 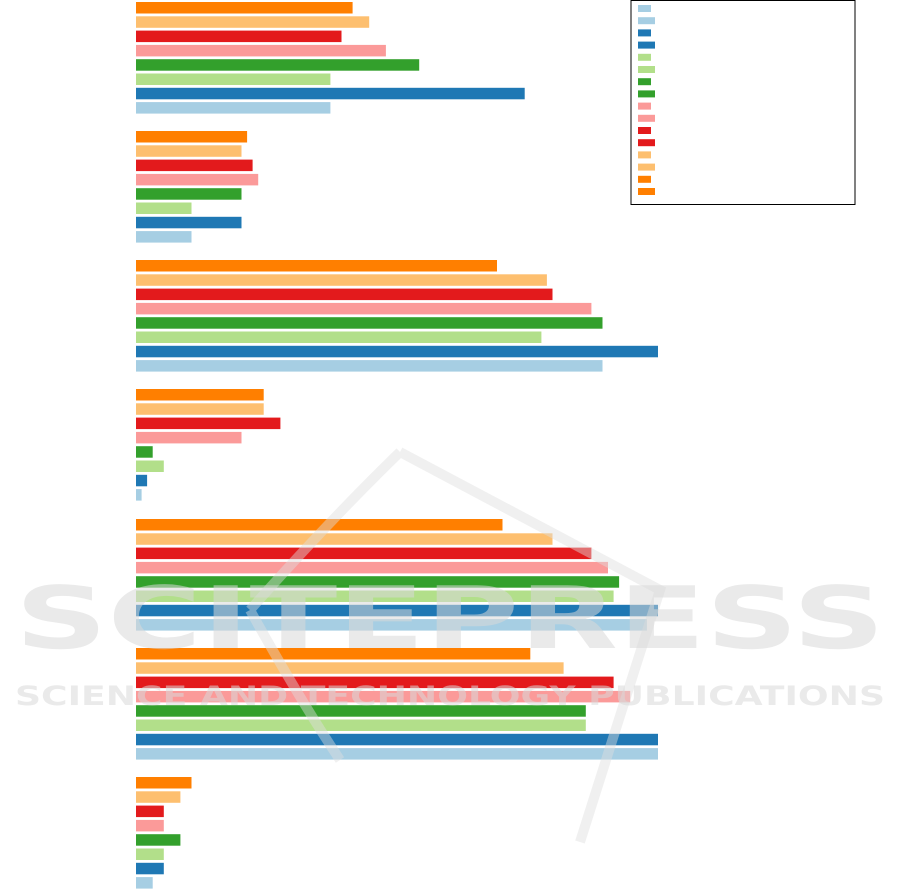 I want to click on bar-g6-s2, so click(x=397, y=739).